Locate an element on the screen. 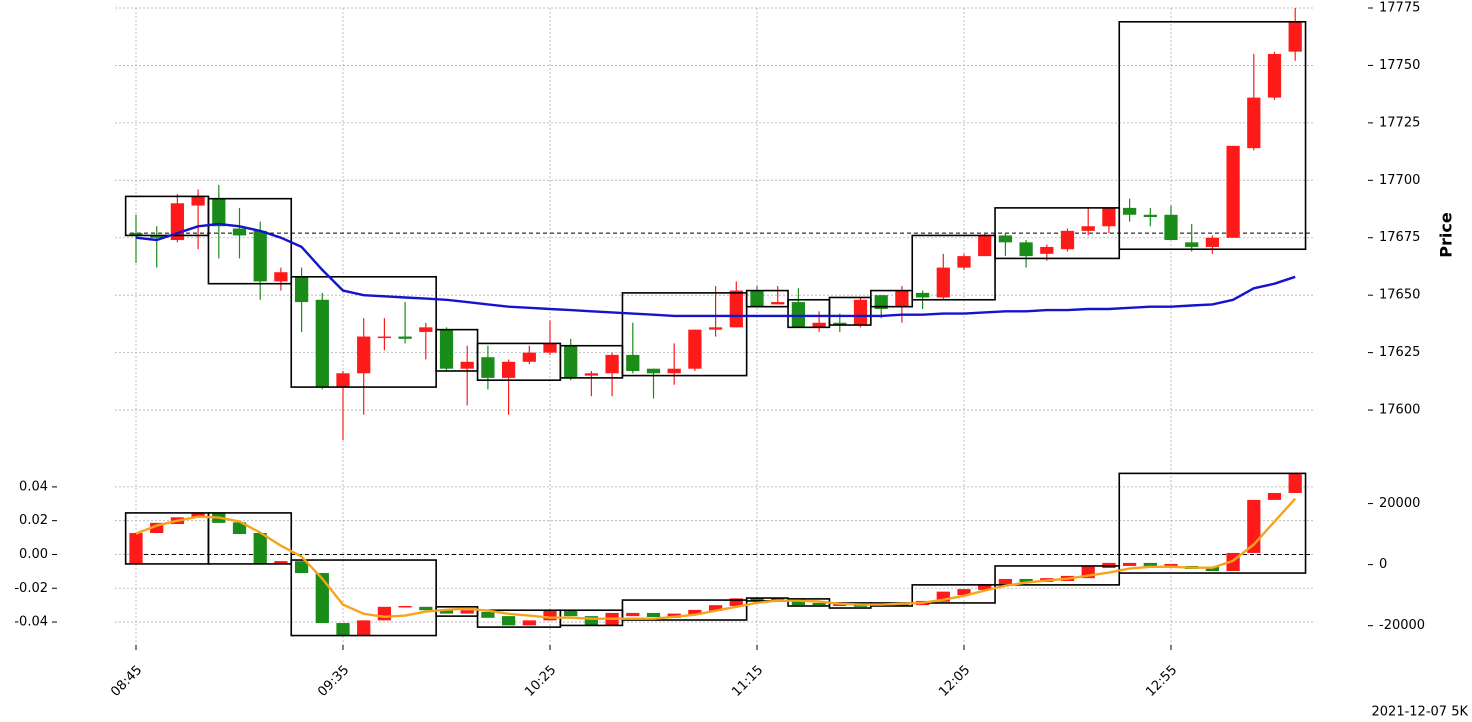  y-tick-label: -0.04 is located at coordinates (31, 622).